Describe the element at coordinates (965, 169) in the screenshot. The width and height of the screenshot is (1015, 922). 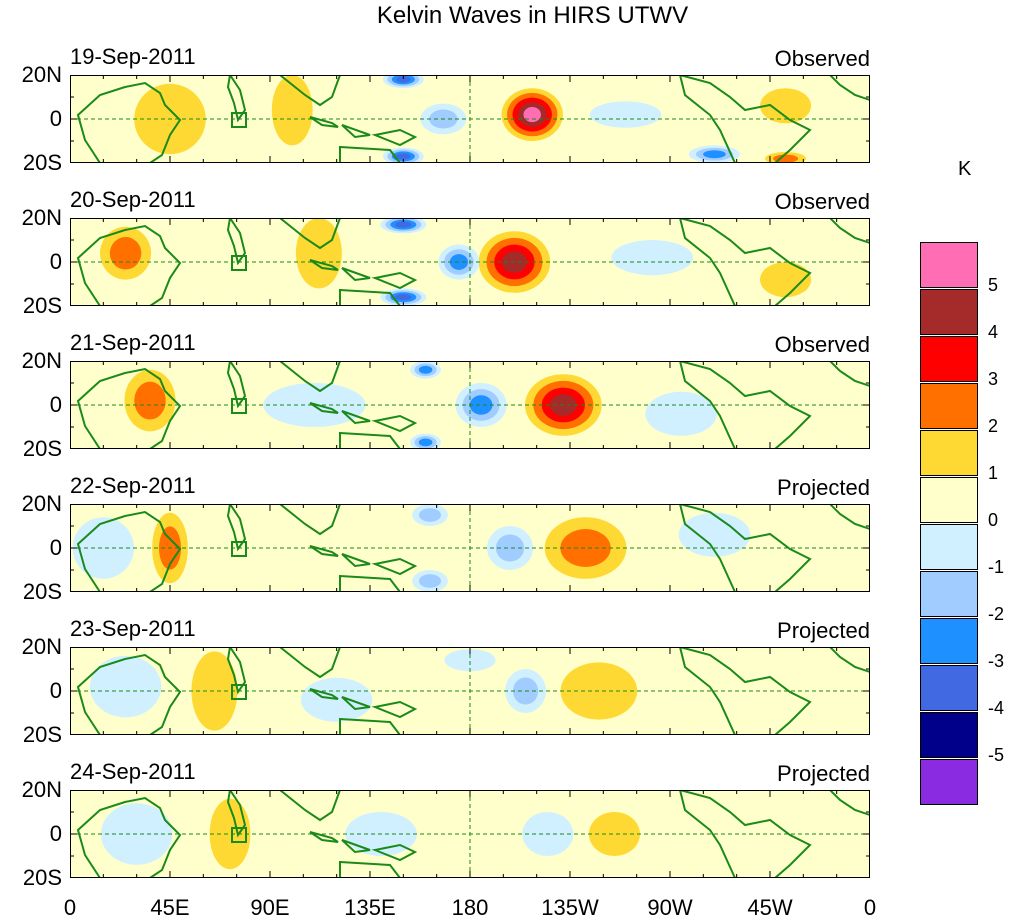
I see `colorbar-unit: K` at that location.